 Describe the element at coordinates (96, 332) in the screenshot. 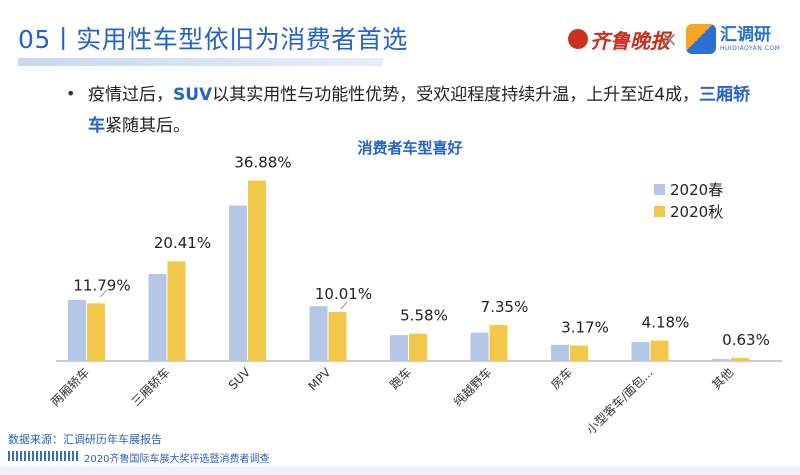

I see `bar-2020秋-0` at that location.